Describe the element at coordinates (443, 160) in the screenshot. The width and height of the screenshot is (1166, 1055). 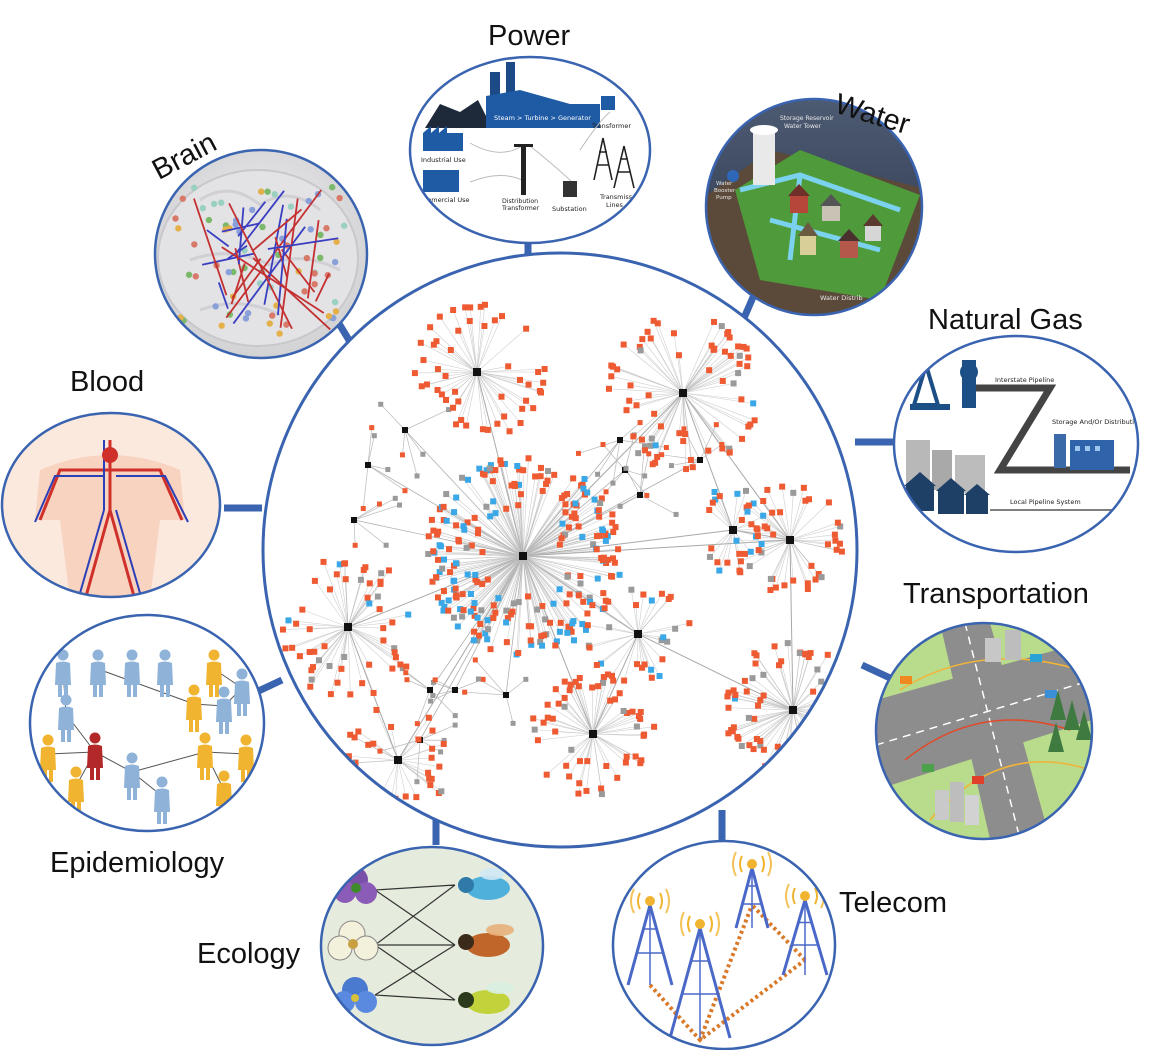
I see `power-industrial-label: Industrial Use` at that location.